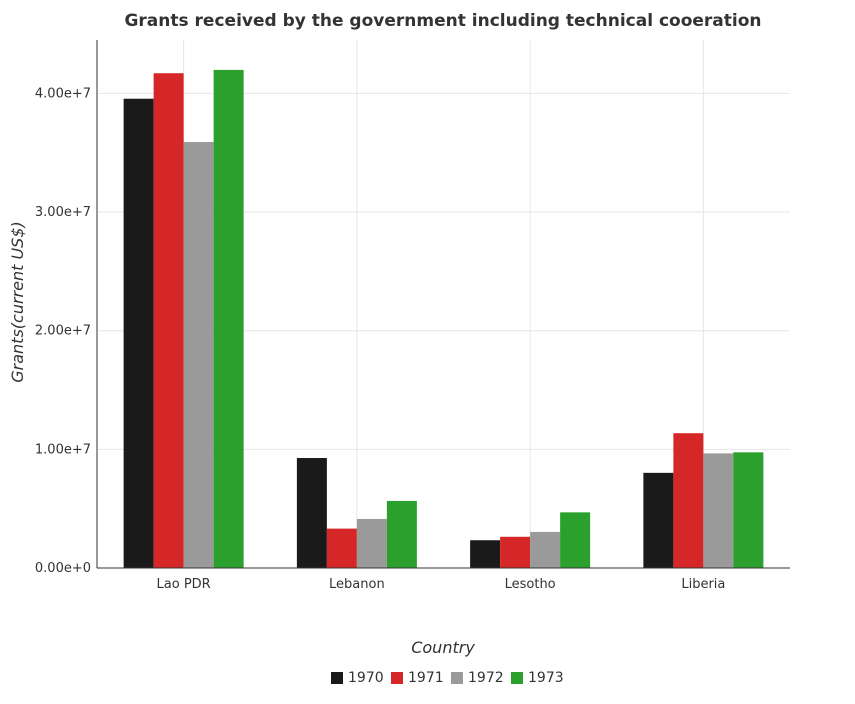  What do you see at coordinates (546, 678) in the screenshot?
I see `legend-label: 1973` at bounding box center [546, 678].